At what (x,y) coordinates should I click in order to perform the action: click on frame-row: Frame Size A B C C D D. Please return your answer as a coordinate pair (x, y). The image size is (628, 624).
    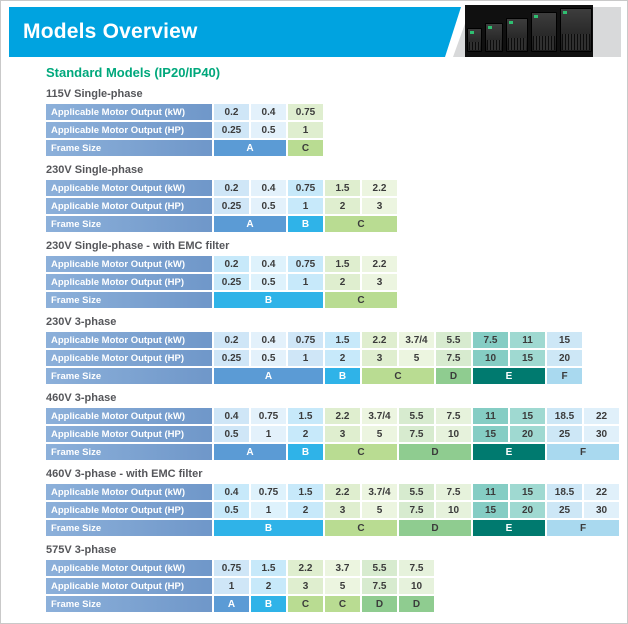
    Looking at the image, I should click on (333, 604).